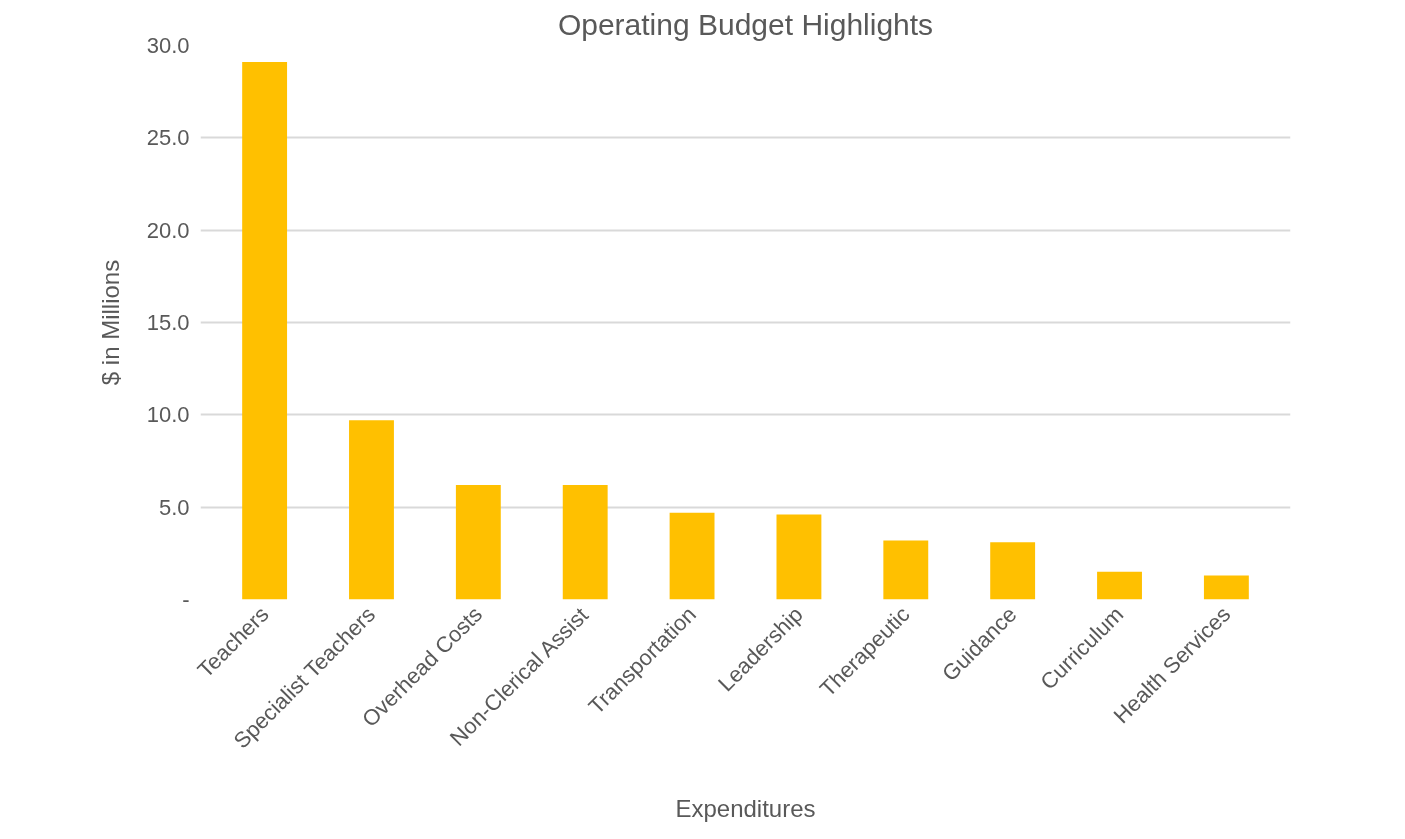 The image size is (1405, 839). What do you see at coordinates (745, 24) in the screenshot?
I see `chart-title: Operating Budget Highlights` at bounding box center [745, 24].